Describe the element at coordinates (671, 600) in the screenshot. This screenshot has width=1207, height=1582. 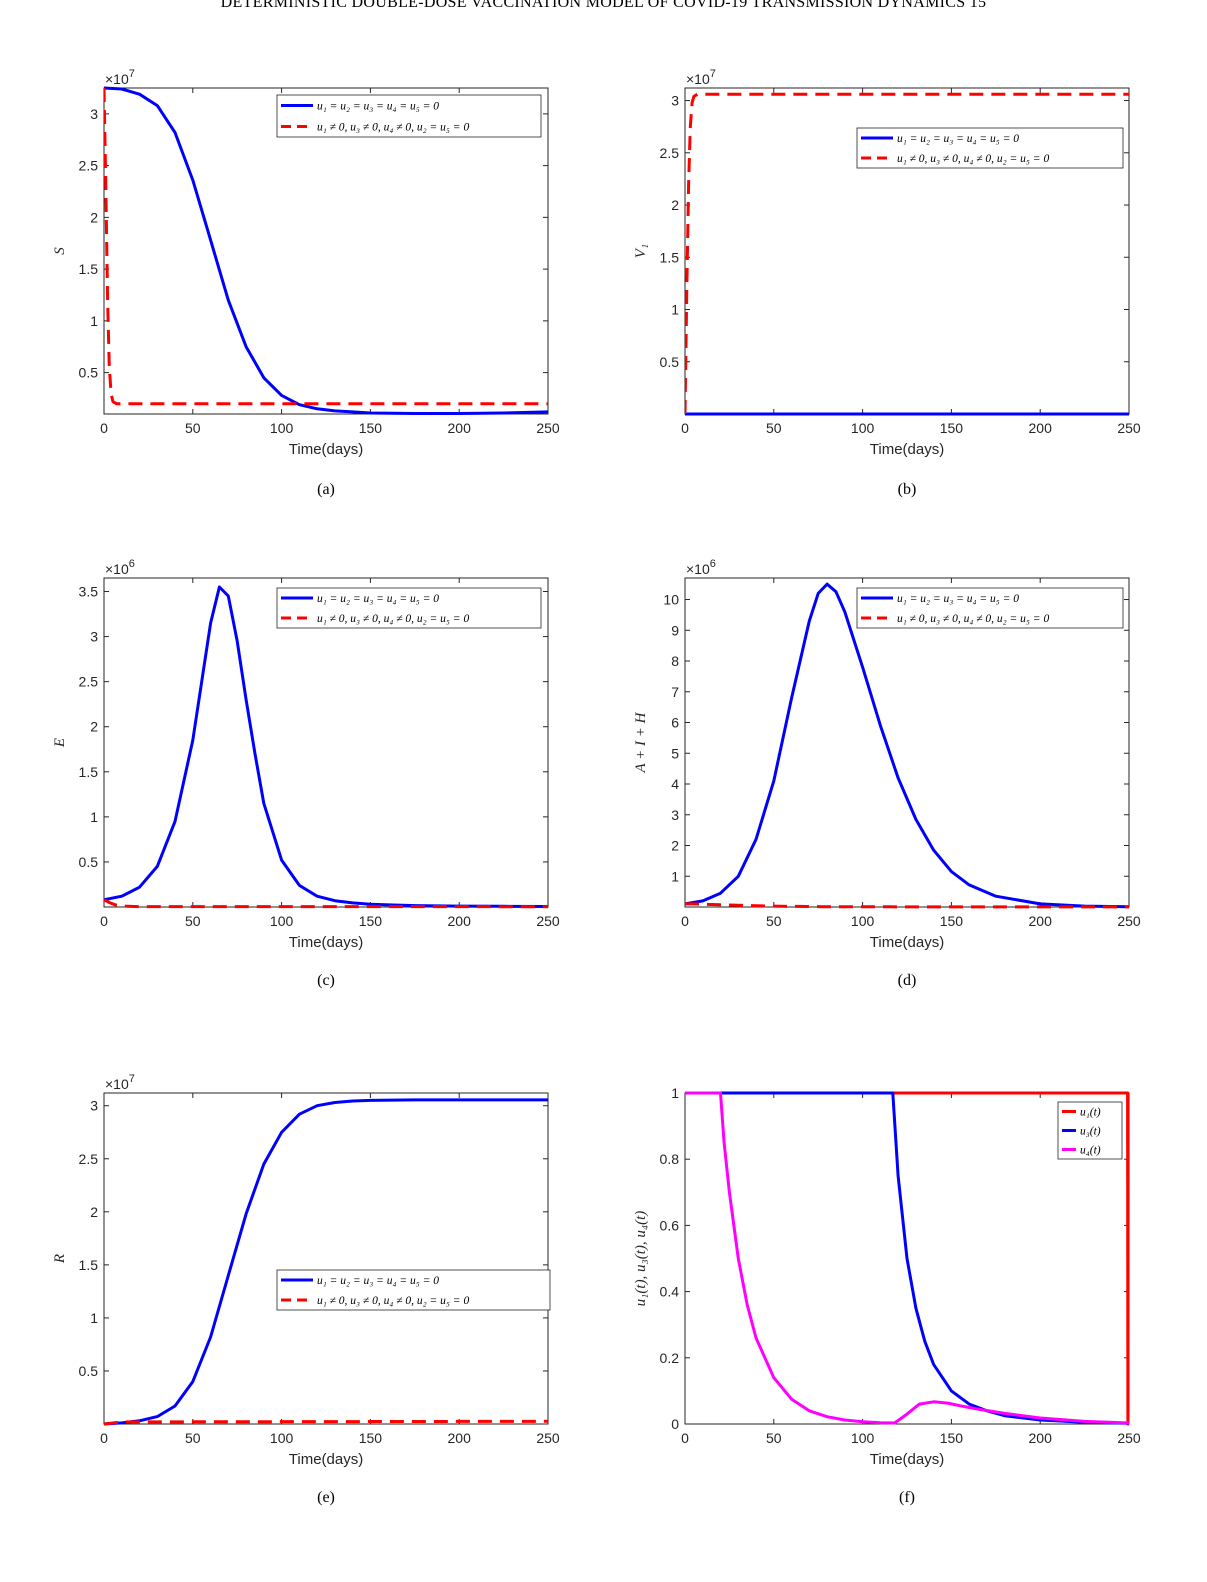
I see `y-tick-label: 10` at that location.